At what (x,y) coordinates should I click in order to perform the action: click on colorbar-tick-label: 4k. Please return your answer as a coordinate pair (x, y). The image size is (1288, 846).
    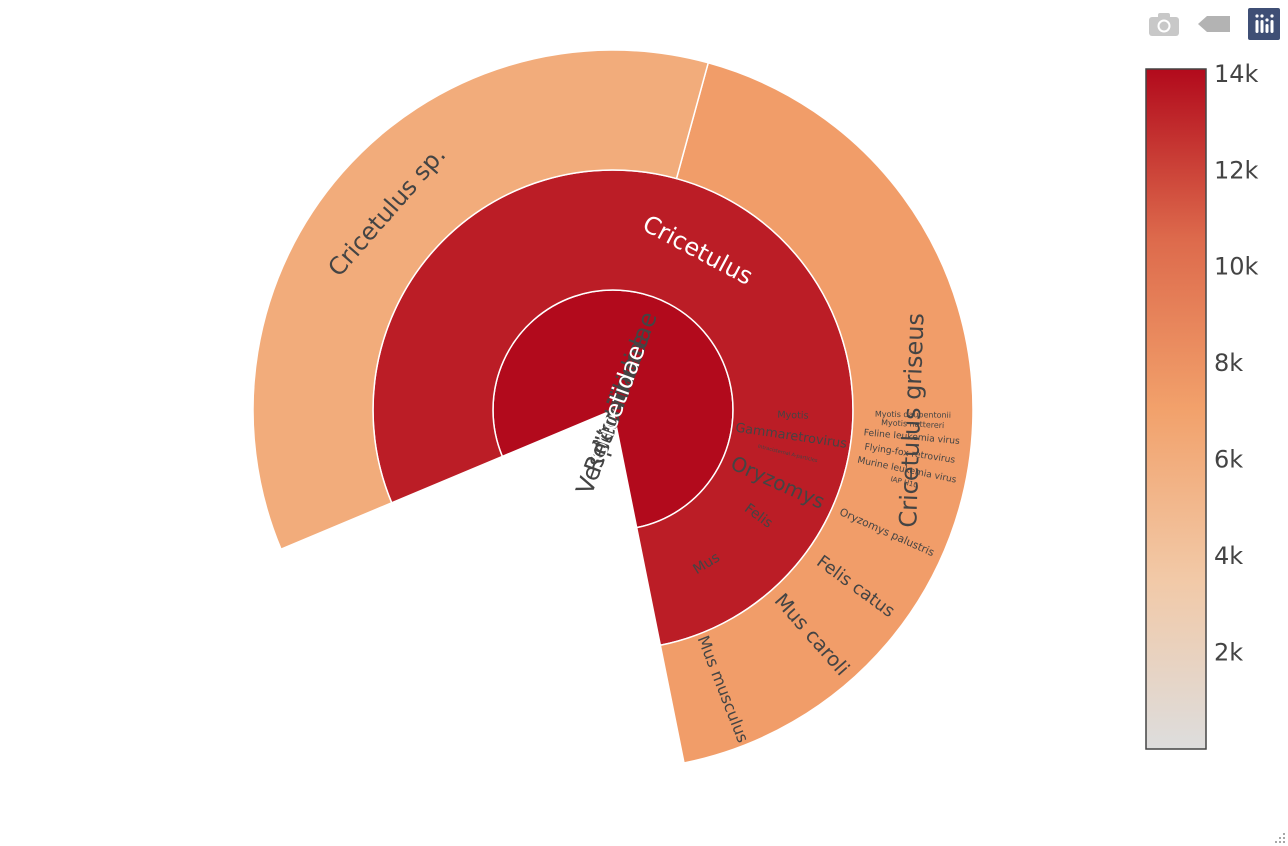
    Looking at the image, I should click on (1228, 556).